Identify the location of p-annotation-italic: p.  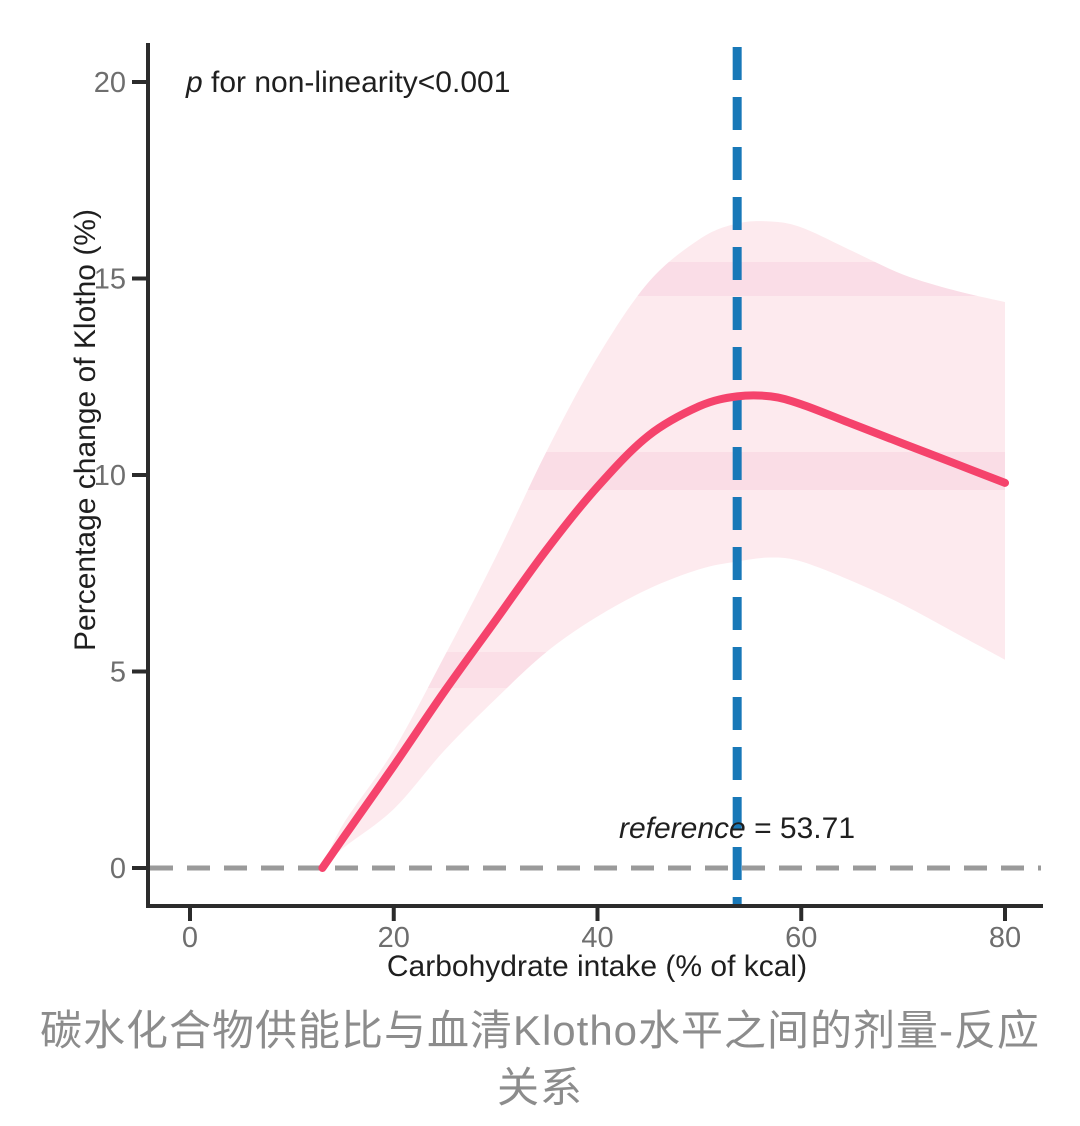
(194, 82).